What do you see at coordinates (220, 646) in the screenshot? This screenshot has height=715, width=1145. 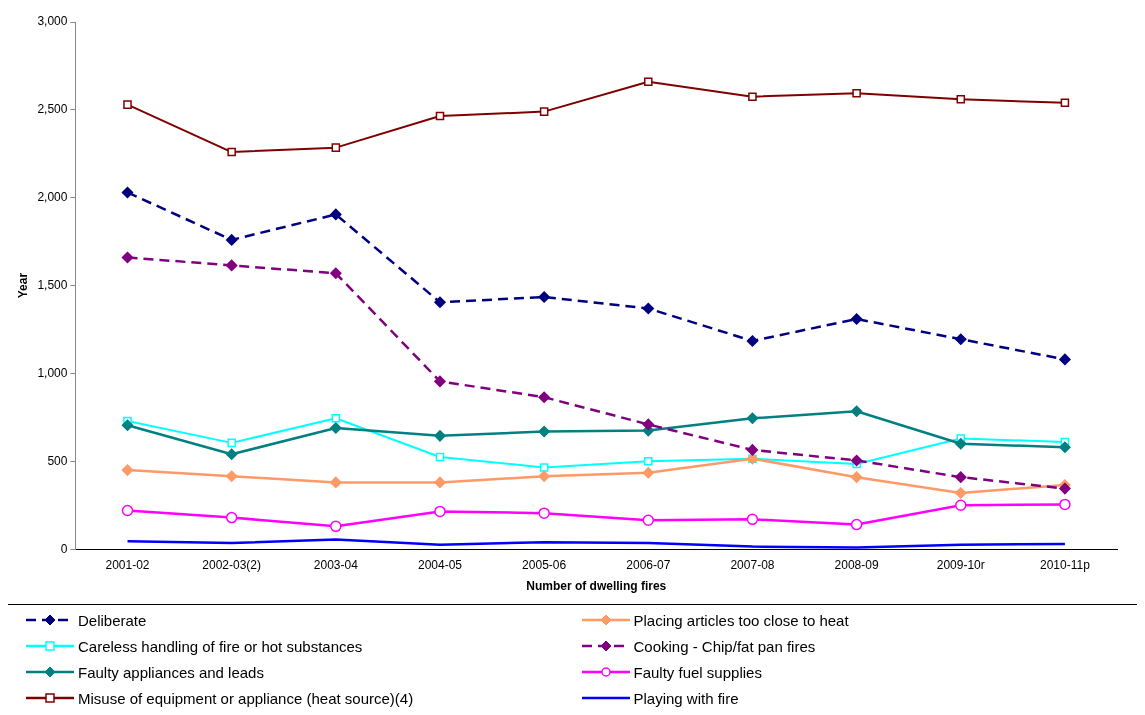 I see `legend-label: Careless handling of fire or hot substances` at bounding box center [220, 646].